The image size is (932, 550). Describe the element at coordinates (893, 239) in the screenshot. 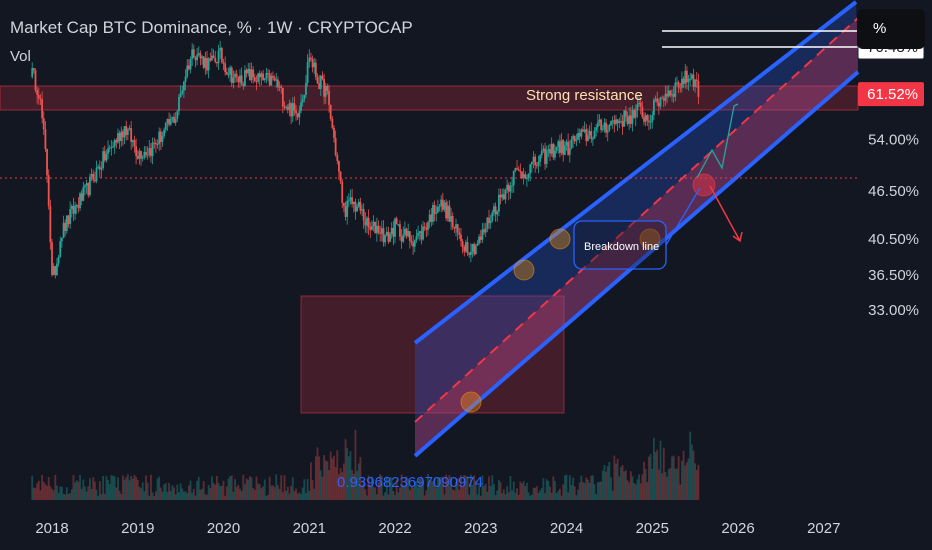

I see `price-tick-label: 40.50%` at that location.